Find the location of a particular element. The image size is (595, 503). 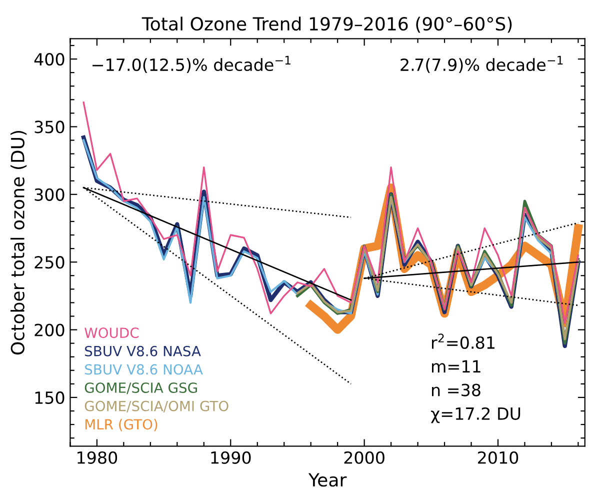

y-tick-label: 150 is located at coordinates (49, 397).